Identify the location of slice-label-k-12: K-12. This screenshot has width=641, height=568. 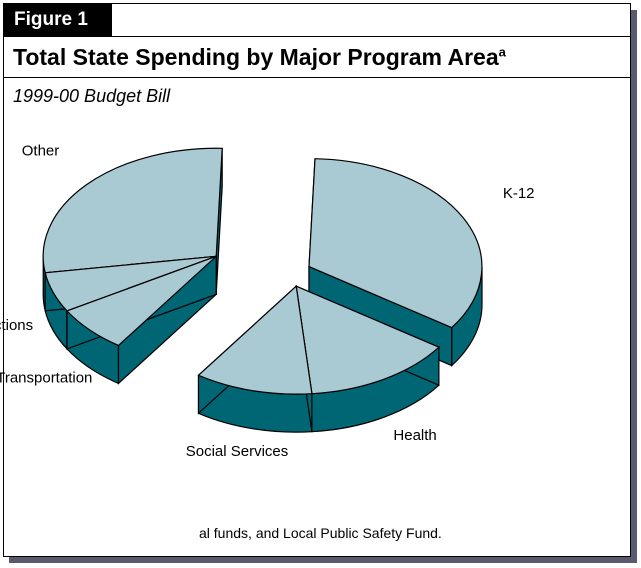
(519, 193).